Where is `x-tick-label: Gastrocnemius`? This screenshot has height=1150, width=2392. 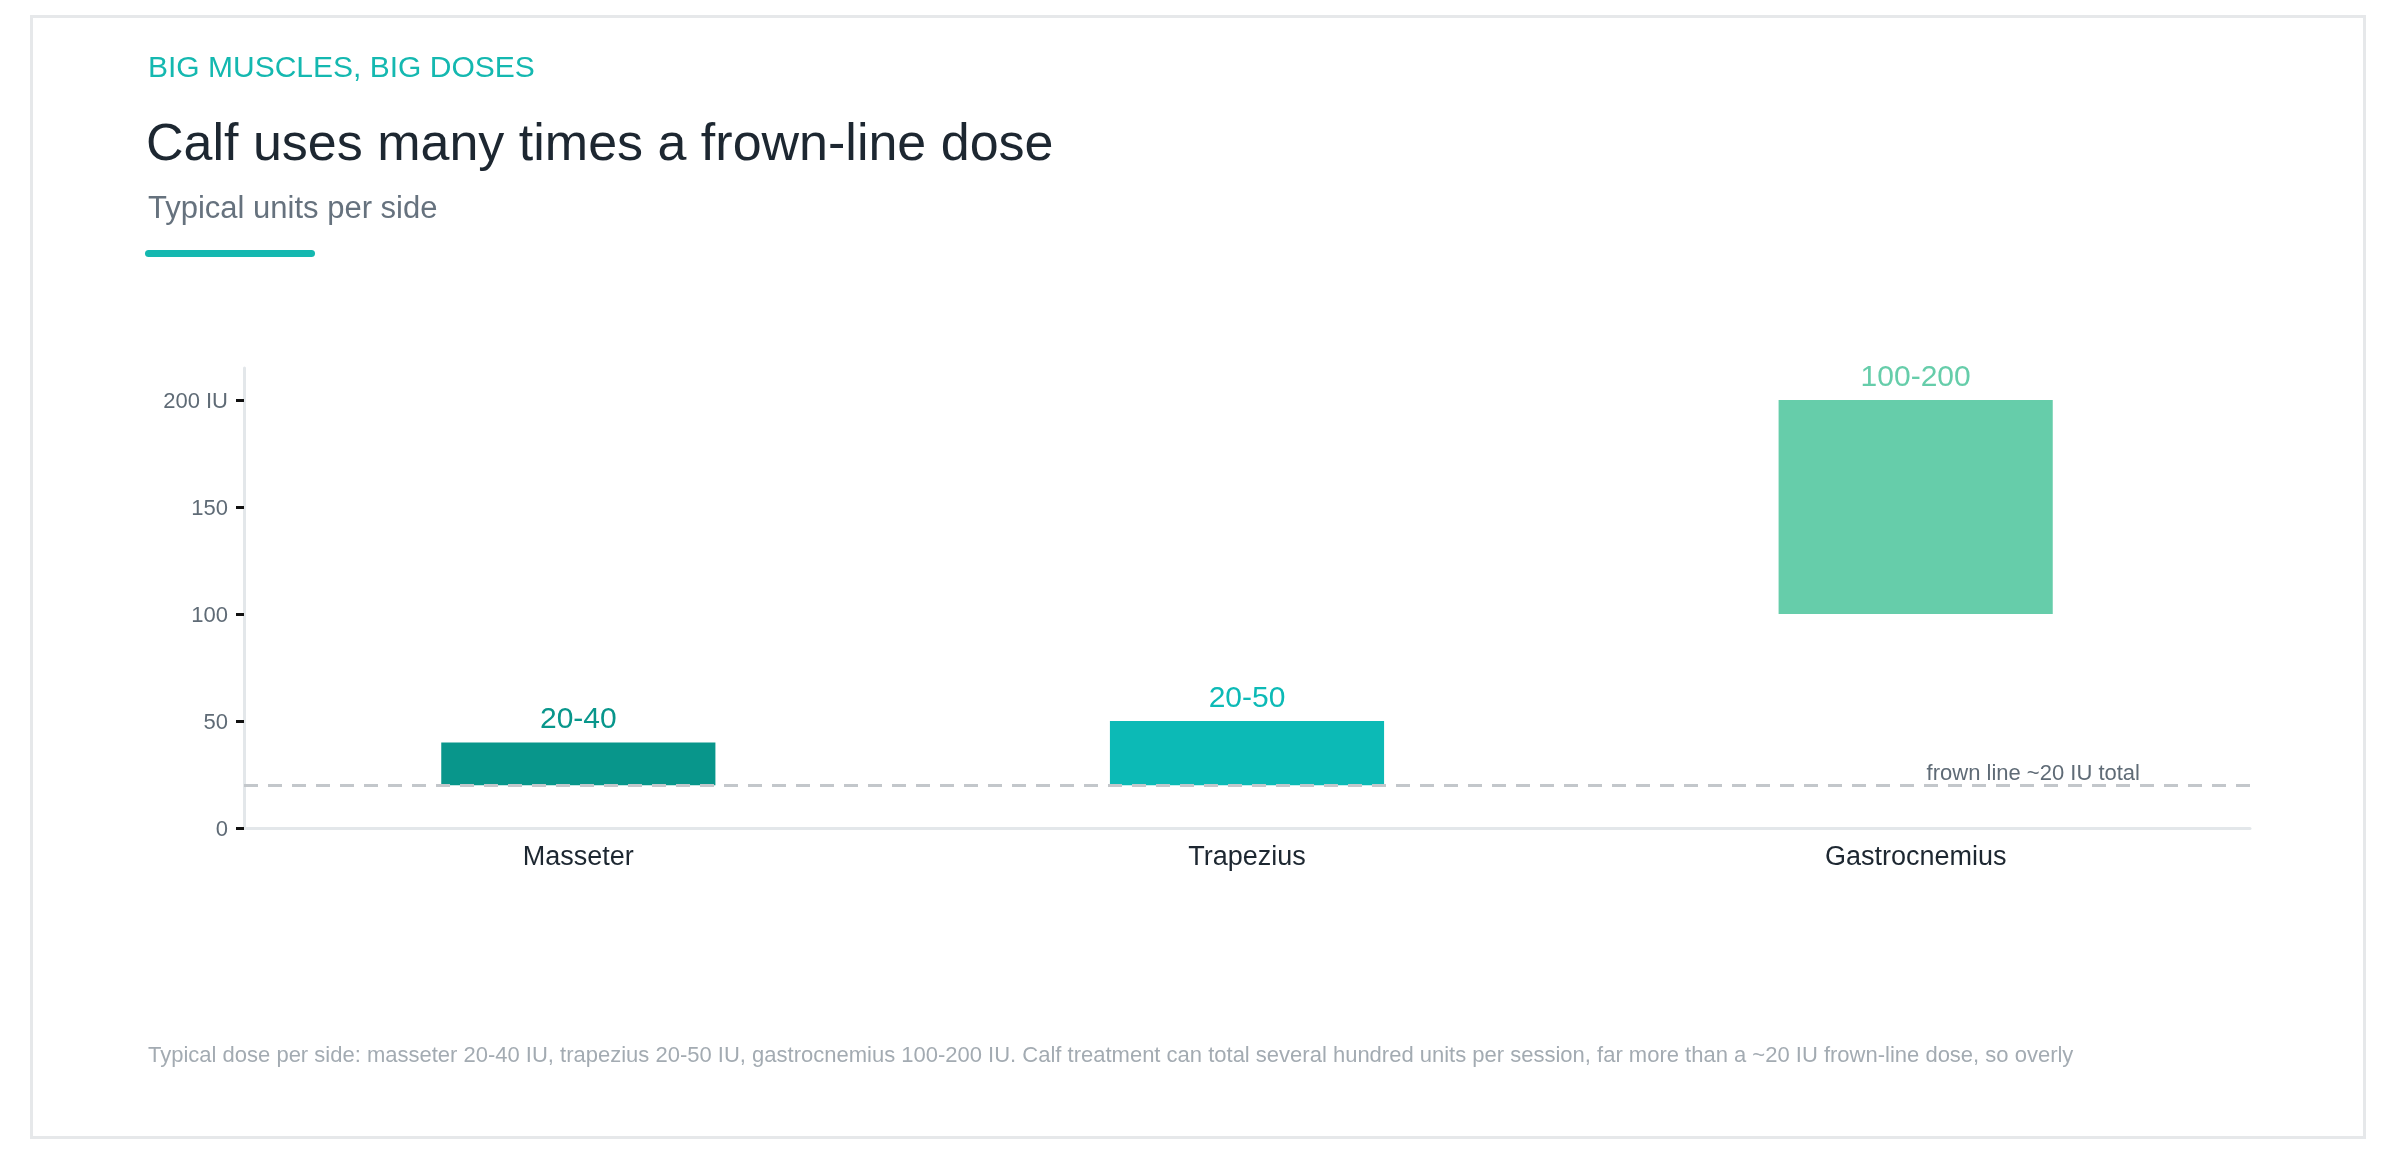 x-tick-label: Gastrocnemius is located at coordinates (1915, 855).